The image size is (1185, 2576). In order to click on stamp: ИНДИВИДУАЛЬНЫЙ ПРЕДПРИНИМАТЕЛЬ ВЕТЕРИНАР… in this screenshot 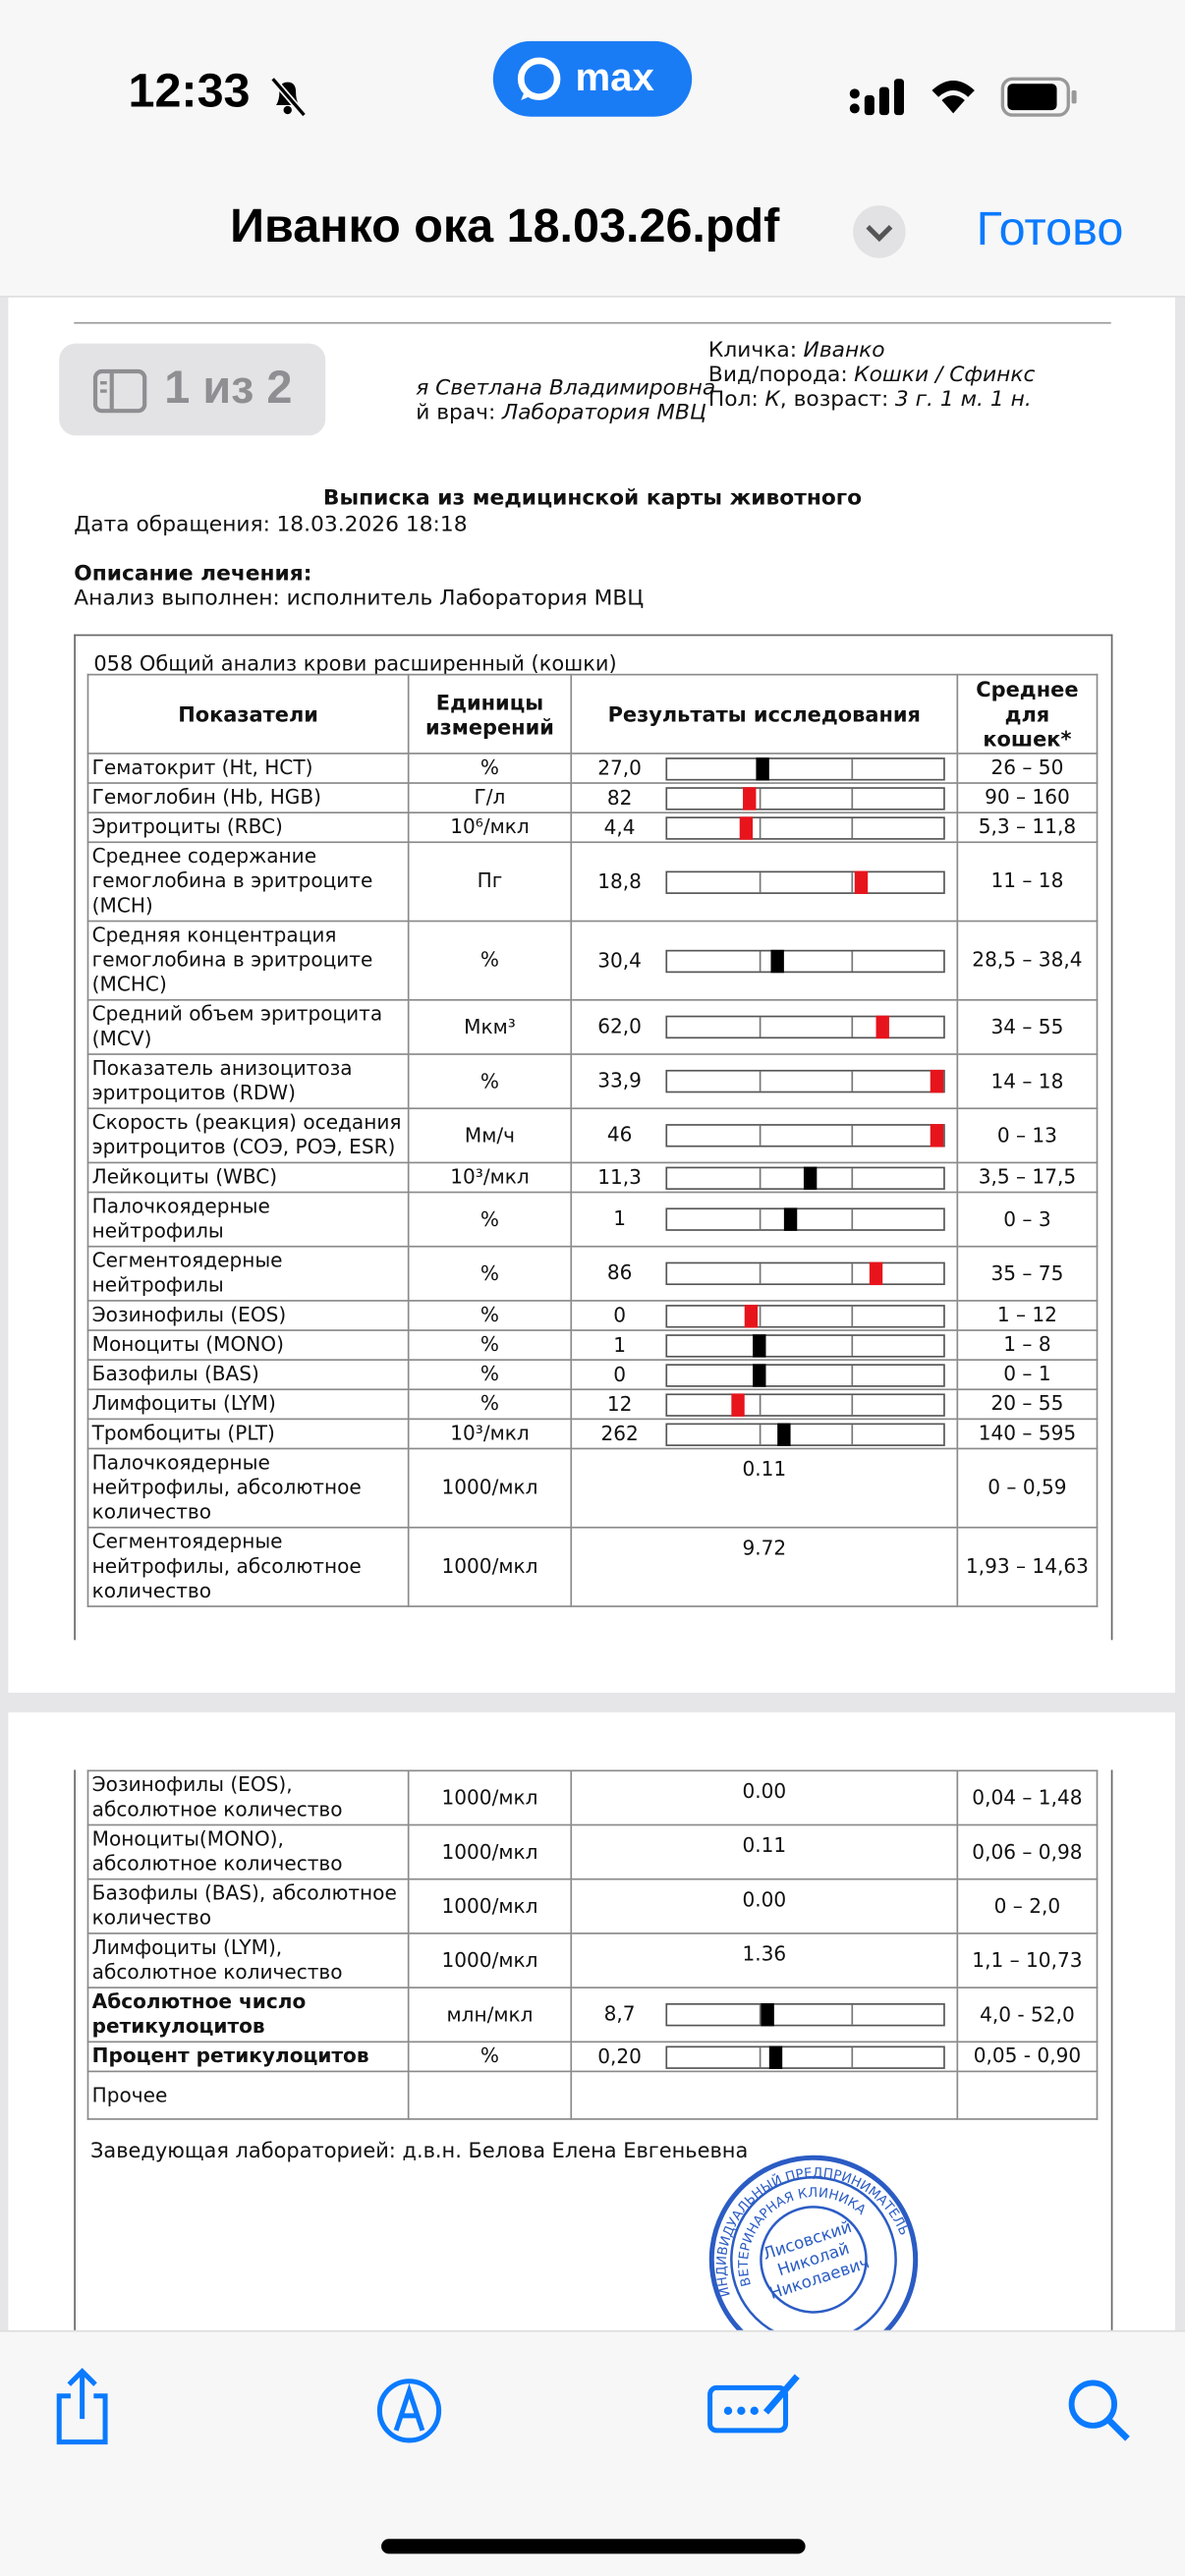, I will do `click(805, 2251)`.